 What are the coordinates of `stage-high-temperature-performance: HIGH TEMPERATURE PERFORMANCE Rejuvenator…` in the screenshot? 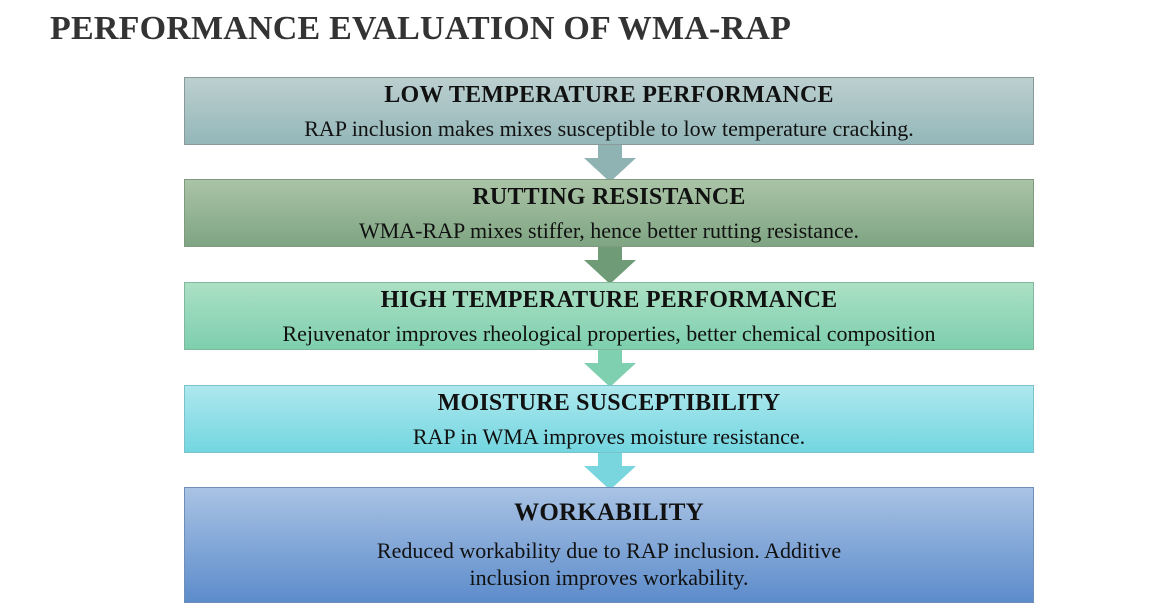 It's located at (609, 316).